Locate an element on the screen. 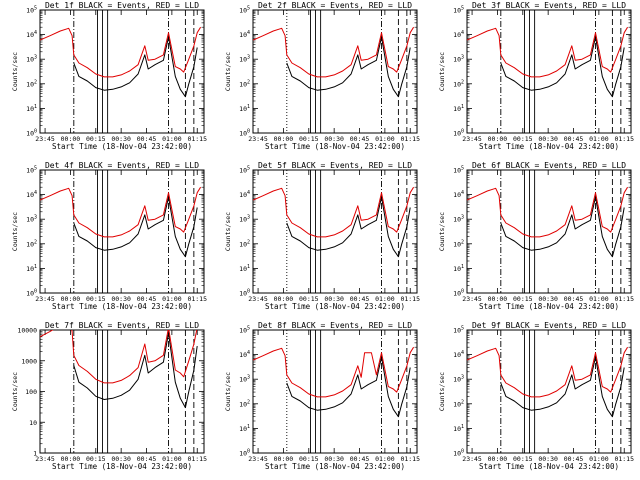  panel-title: Det 5f BLACK = Events, RED = LLD is located at coordinates (335, 165).